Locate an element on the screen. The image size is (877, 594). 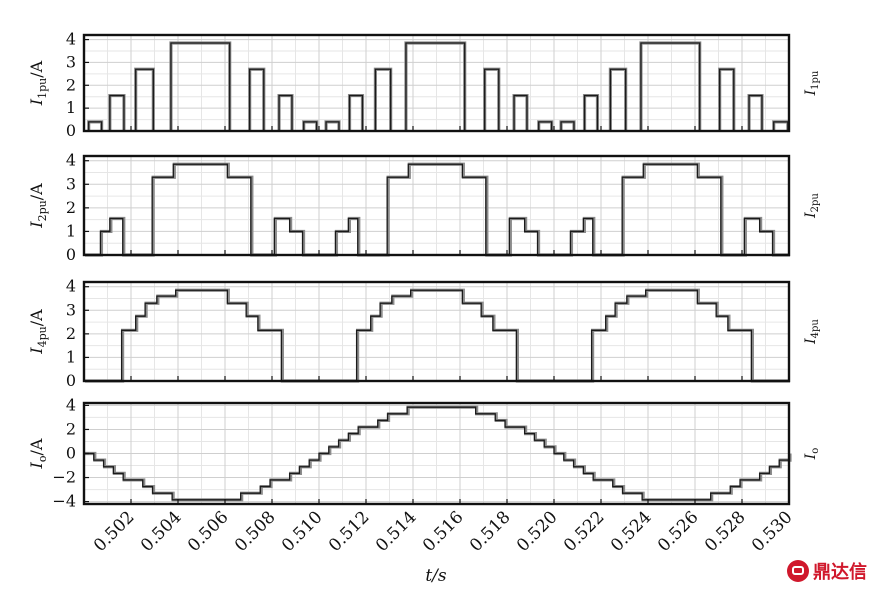
x-tick-label: 0.506 is located at coordinates (208, 531).